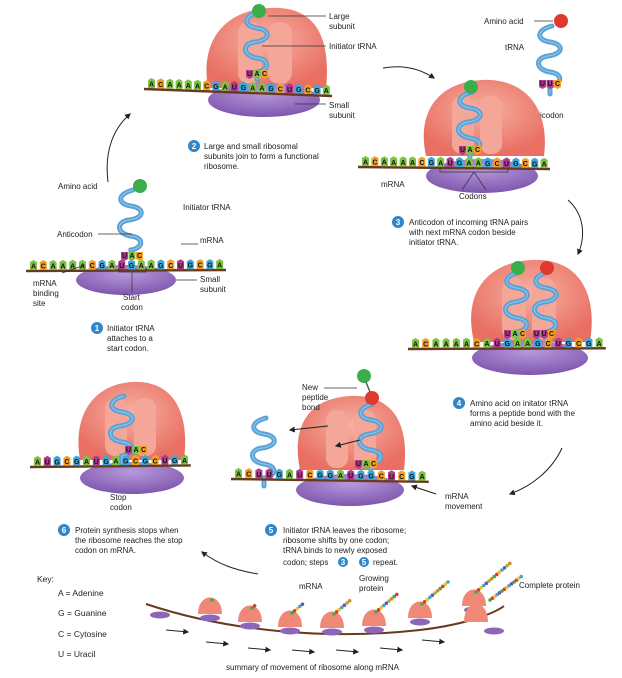 This screenshot has height=678, width=622. I want to click on svg-text: ribosome shifts by one codon;, so click(336, 540).